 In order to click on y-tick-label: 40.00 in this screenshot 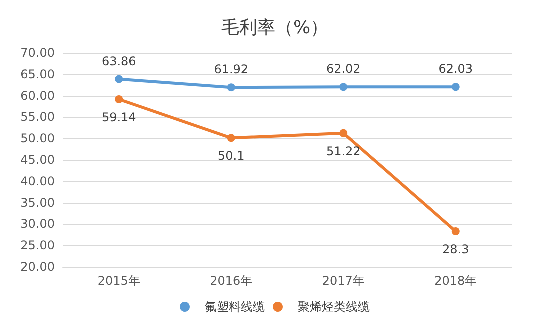, I will do `click(37, 181)`.